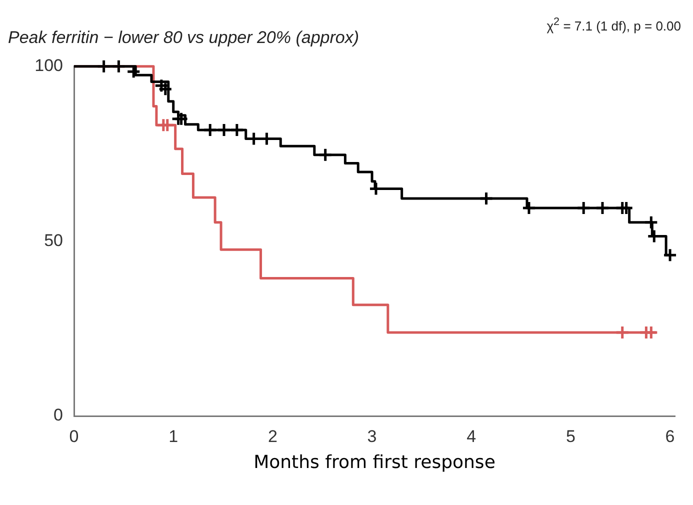 This screenshot has height=505, width=693. I want to click on x-tick-label: 4, so click(471, 436).